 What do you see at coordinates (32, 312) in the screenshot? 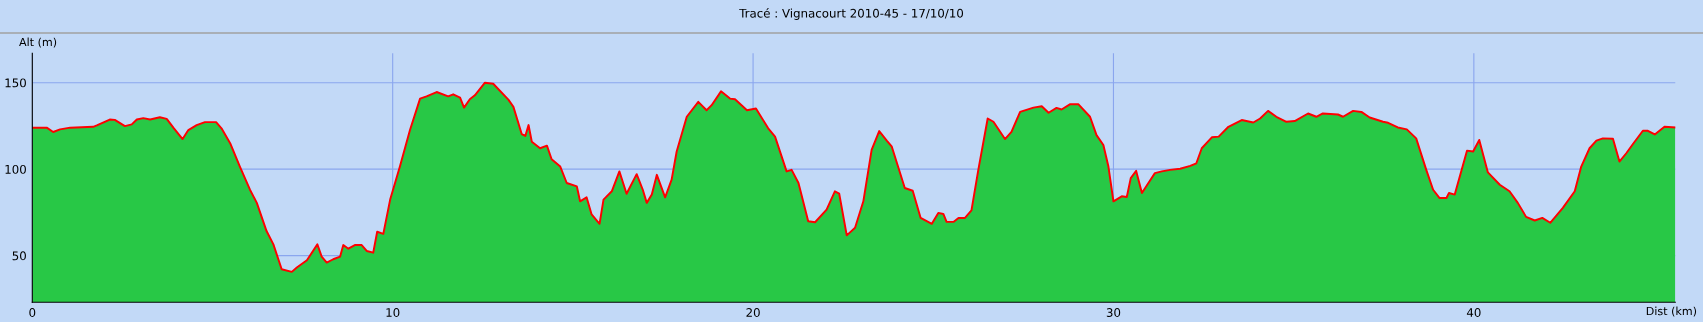
I see `x-tick-label: 0` at bounding box center [32, 312].